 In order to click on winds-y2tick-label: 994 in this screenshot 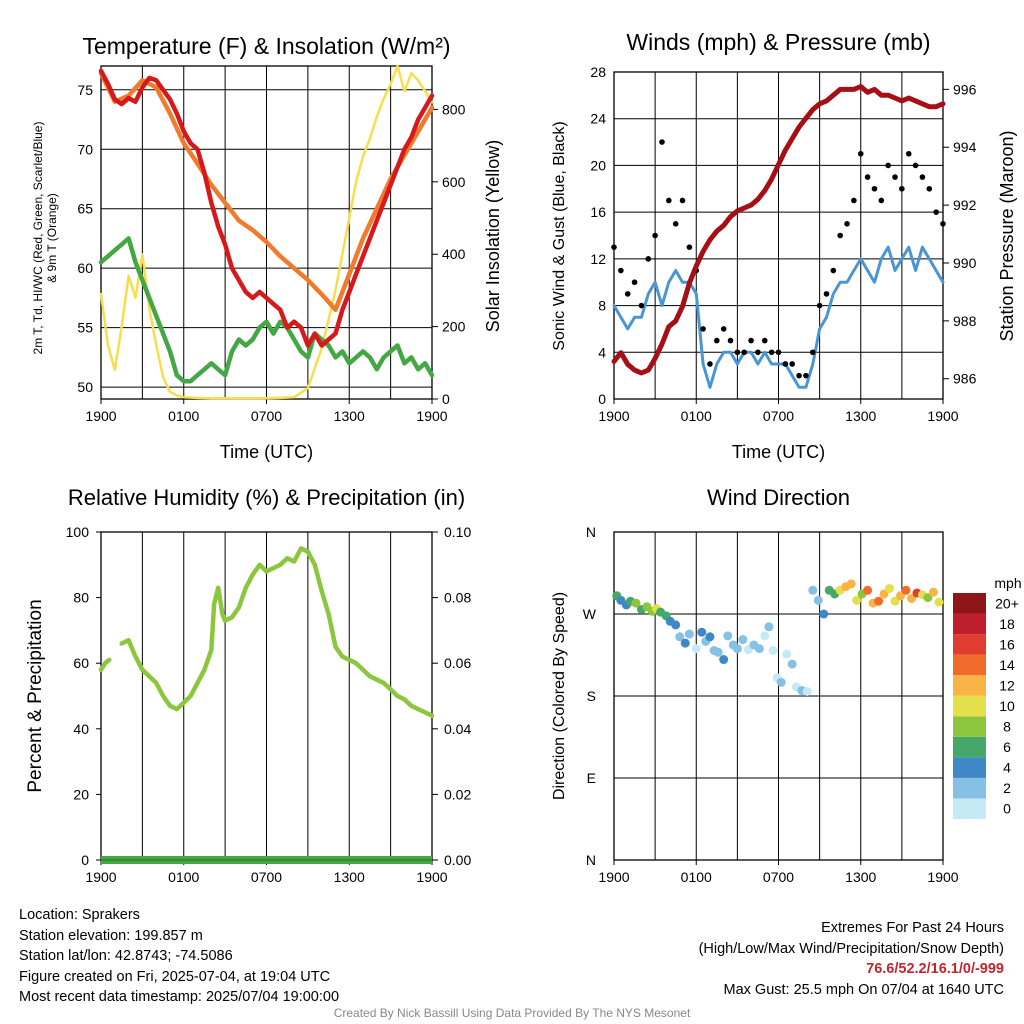, I will do `click(965, 147)`.